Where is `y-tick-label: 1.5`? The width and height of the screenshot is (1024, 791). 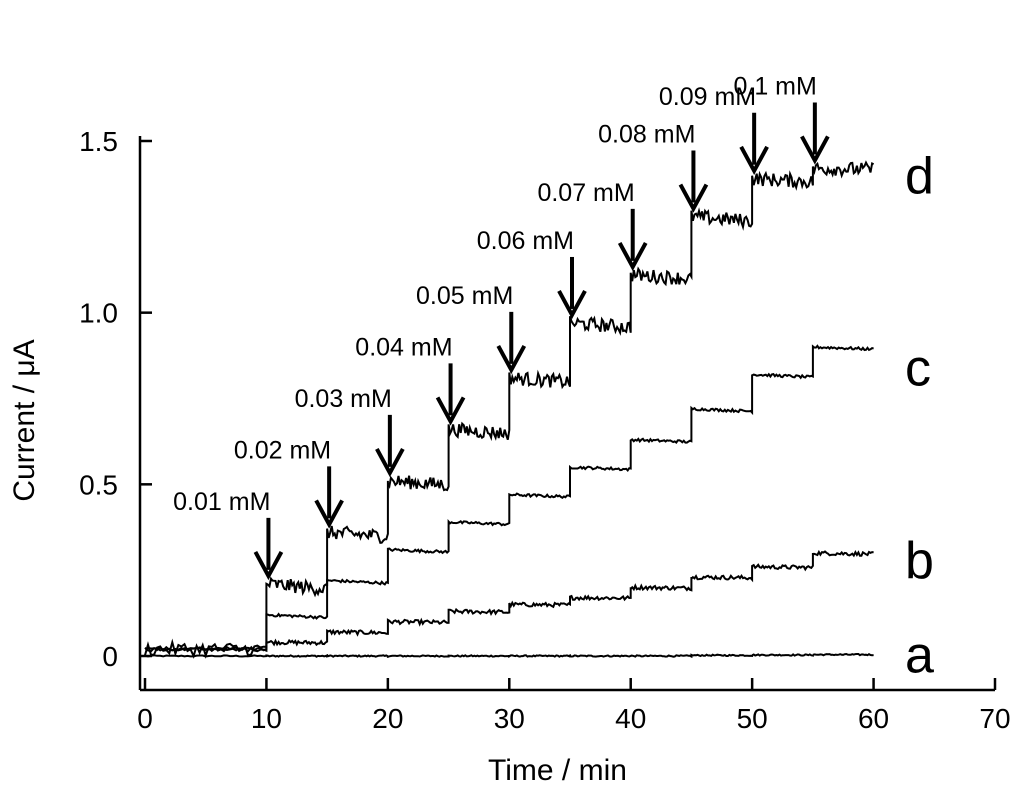
y-tick-label: 1.5 is located at coordinates (98, 141).